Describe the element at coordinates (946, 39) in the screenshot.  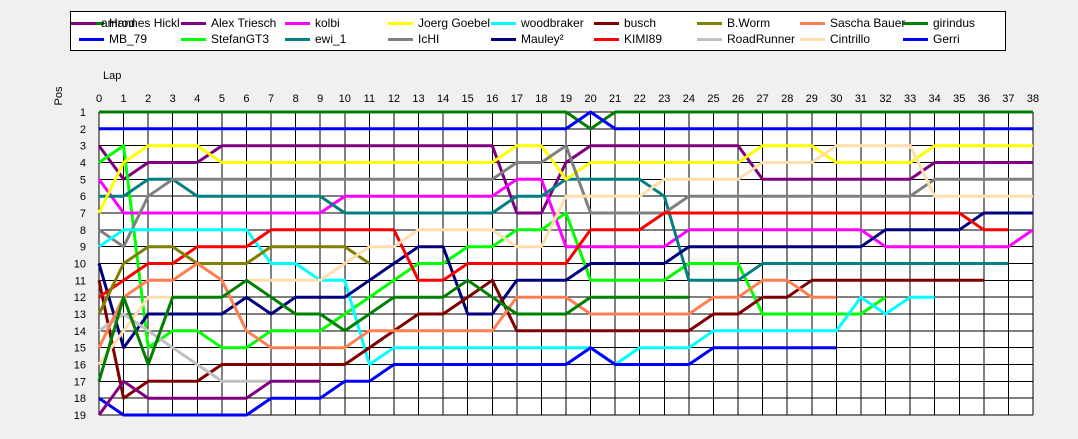
I see `legend-label: Gerri` at that location.